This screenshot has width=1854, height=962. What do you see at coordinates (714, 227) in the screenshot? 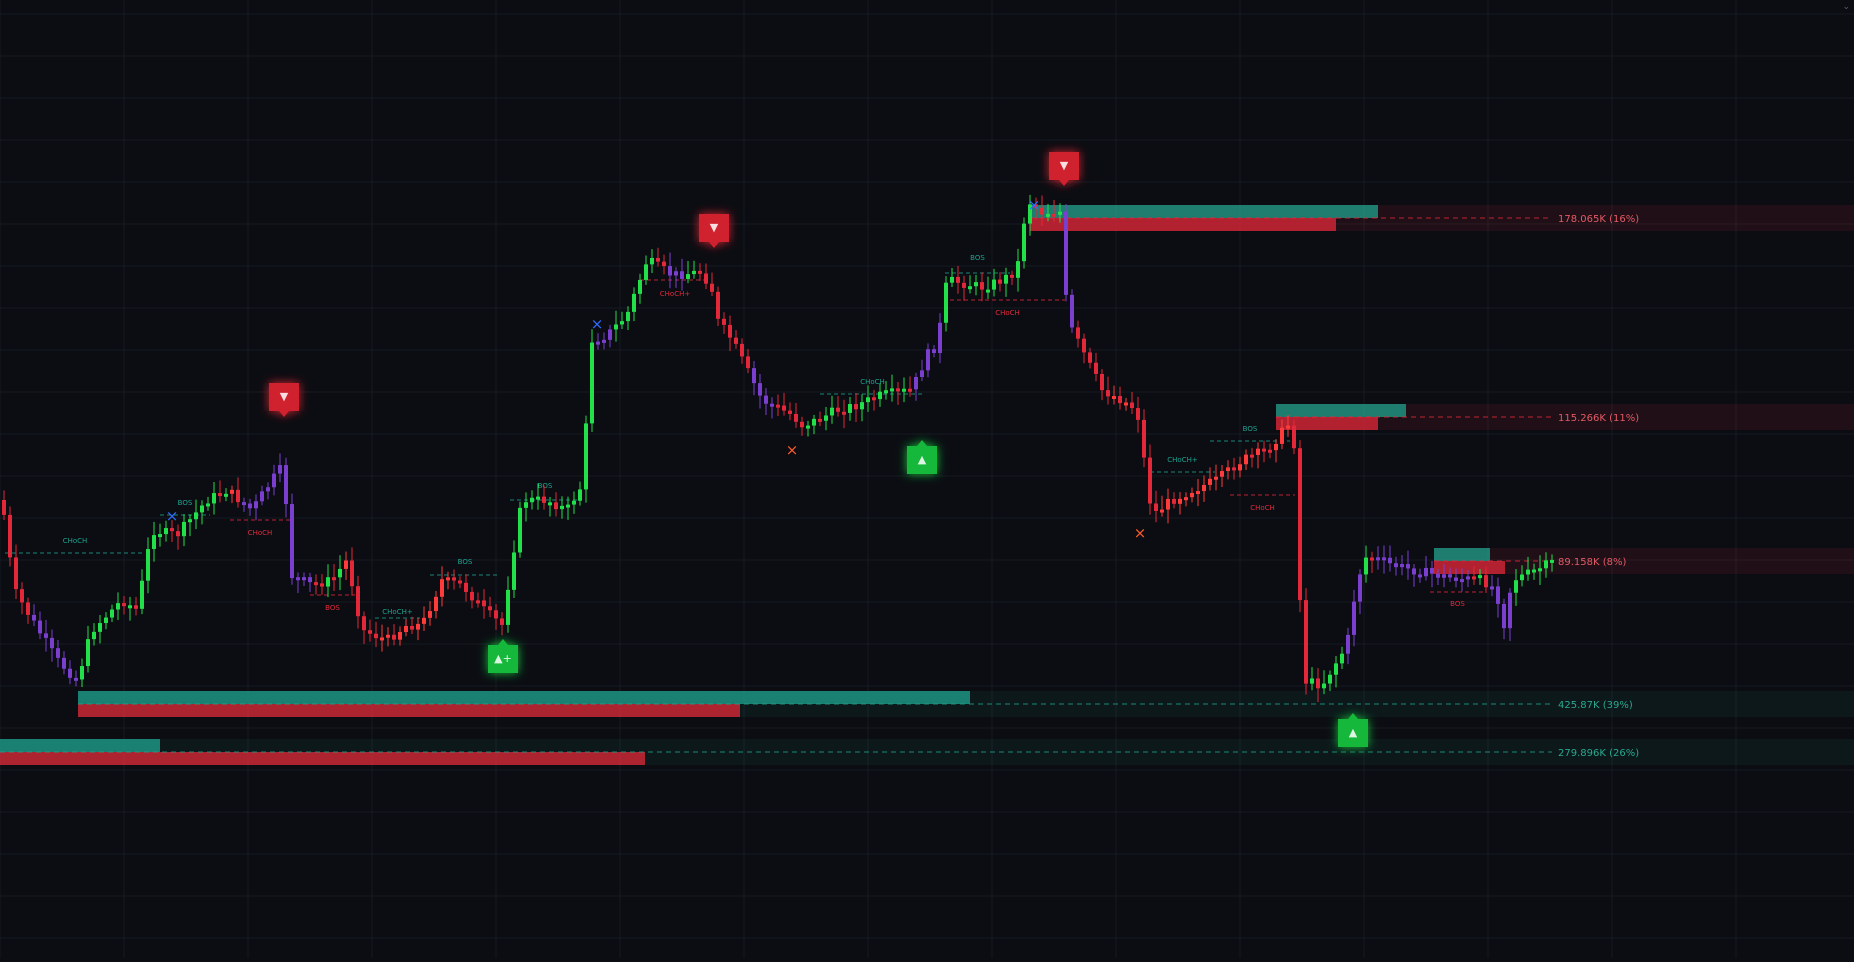
I see `signal-glyph: ▼` at bounding box center [714, 227].